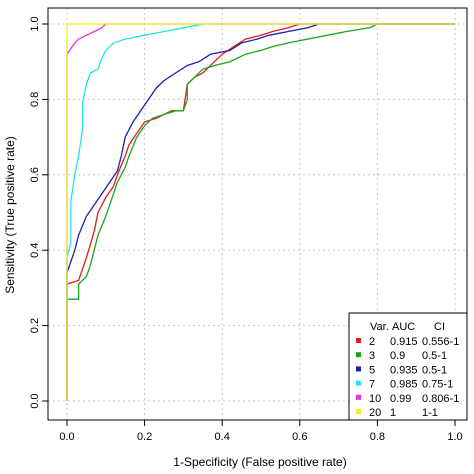 Image resolution: width=474 pixels, height=474 pixels. Describe the element at coordinates (35, 325) in the screenshot. I see `y-tick-label: 0.2` at that location.